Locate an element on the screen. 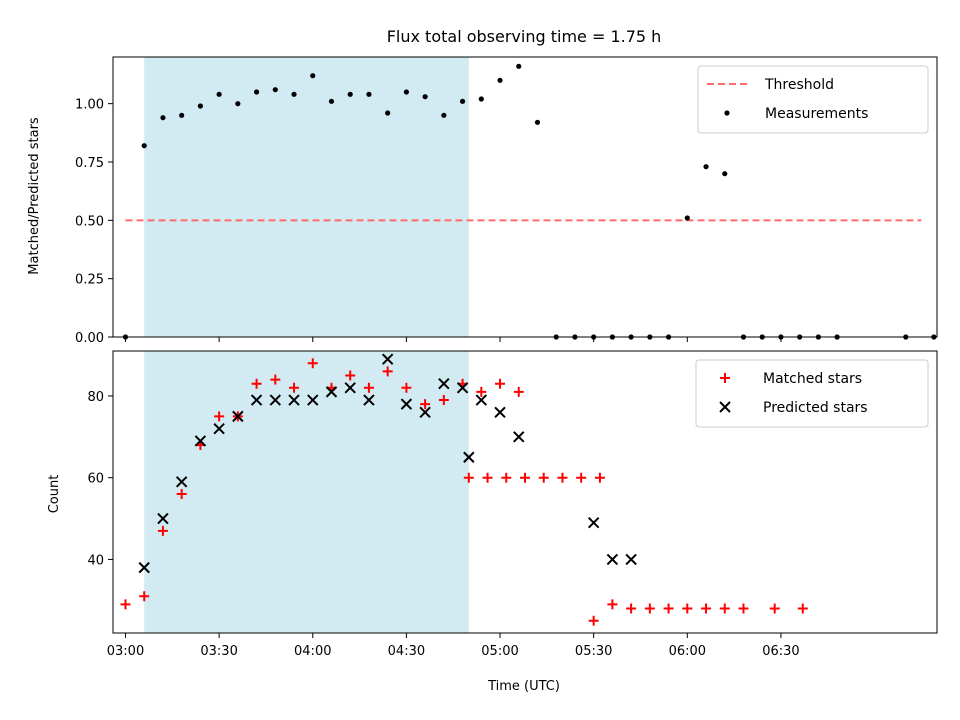  y-tick-label: 1.00 is located at coordinates (89, 105).